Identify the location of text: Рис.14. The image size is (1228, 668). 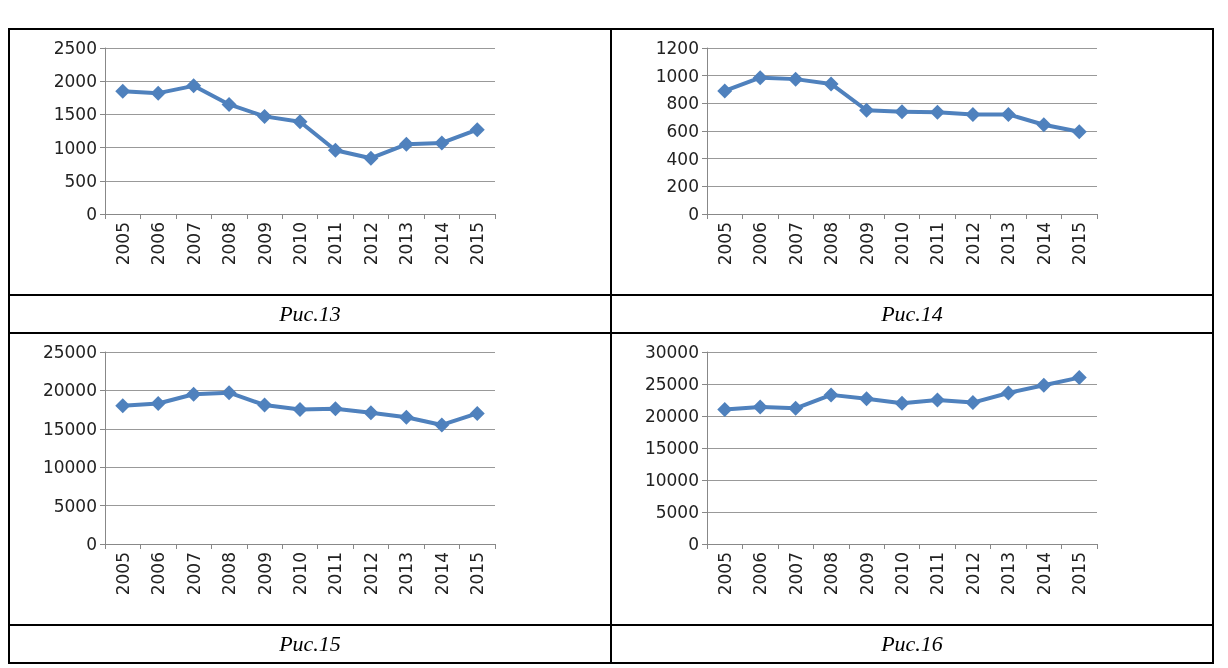
(912, 314).